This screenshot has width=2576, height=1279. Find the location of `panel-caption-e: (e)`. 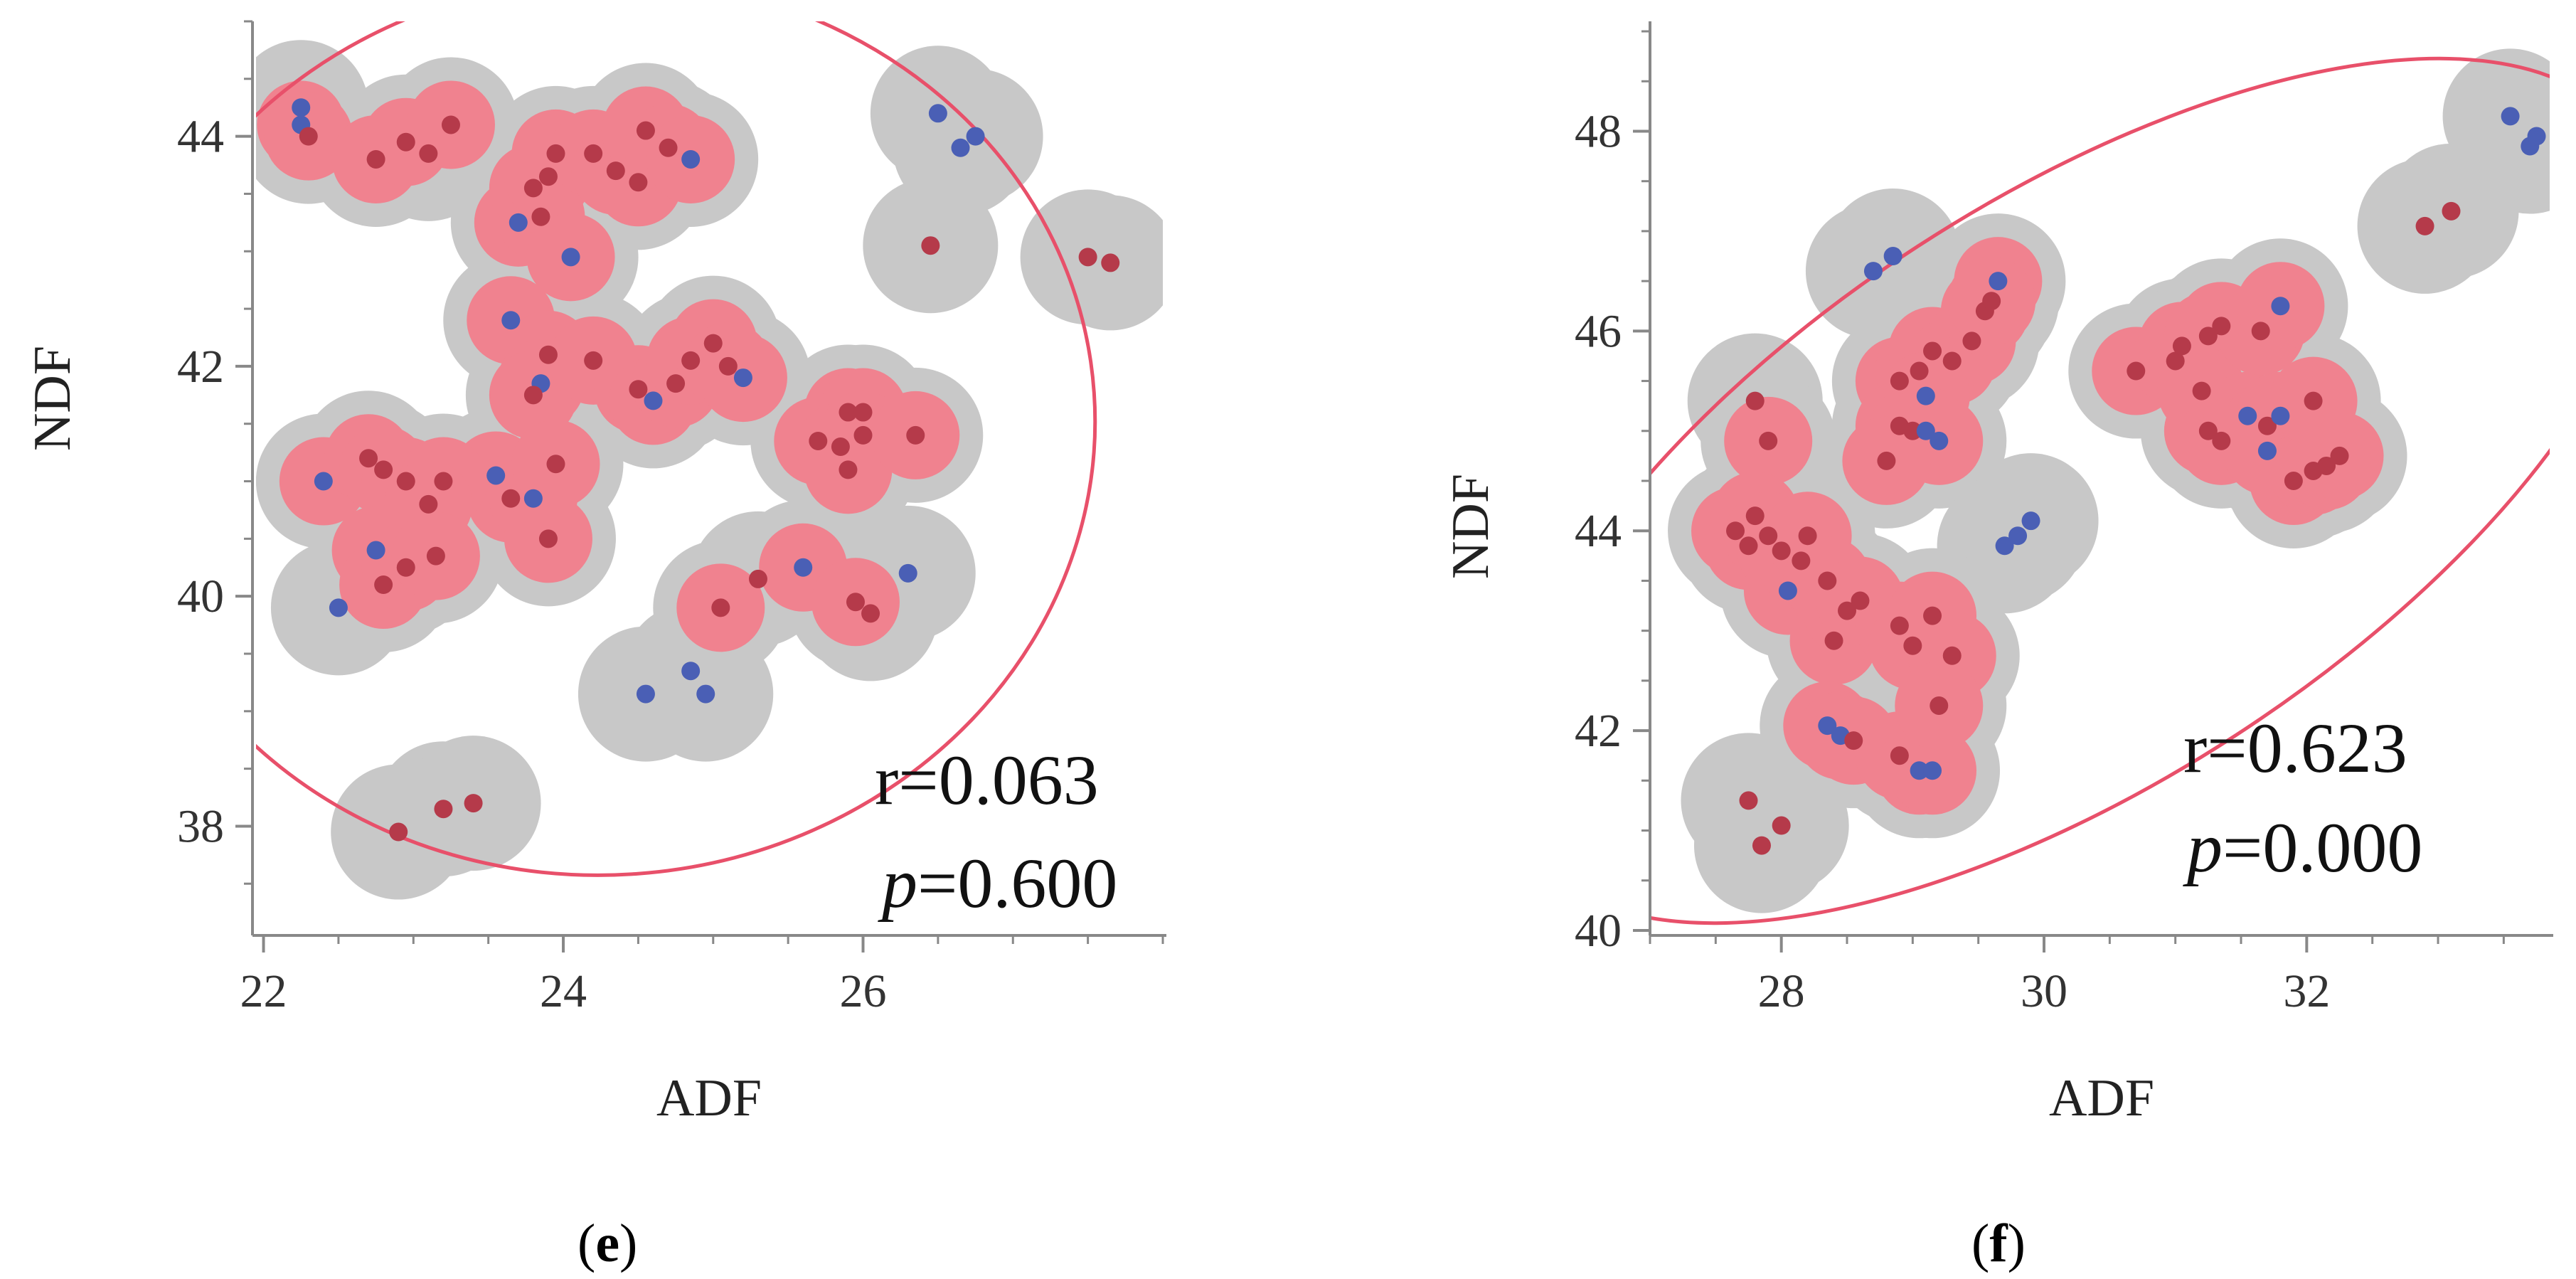

panel-caption-e: (e) is located at coordinates (608, 1244).